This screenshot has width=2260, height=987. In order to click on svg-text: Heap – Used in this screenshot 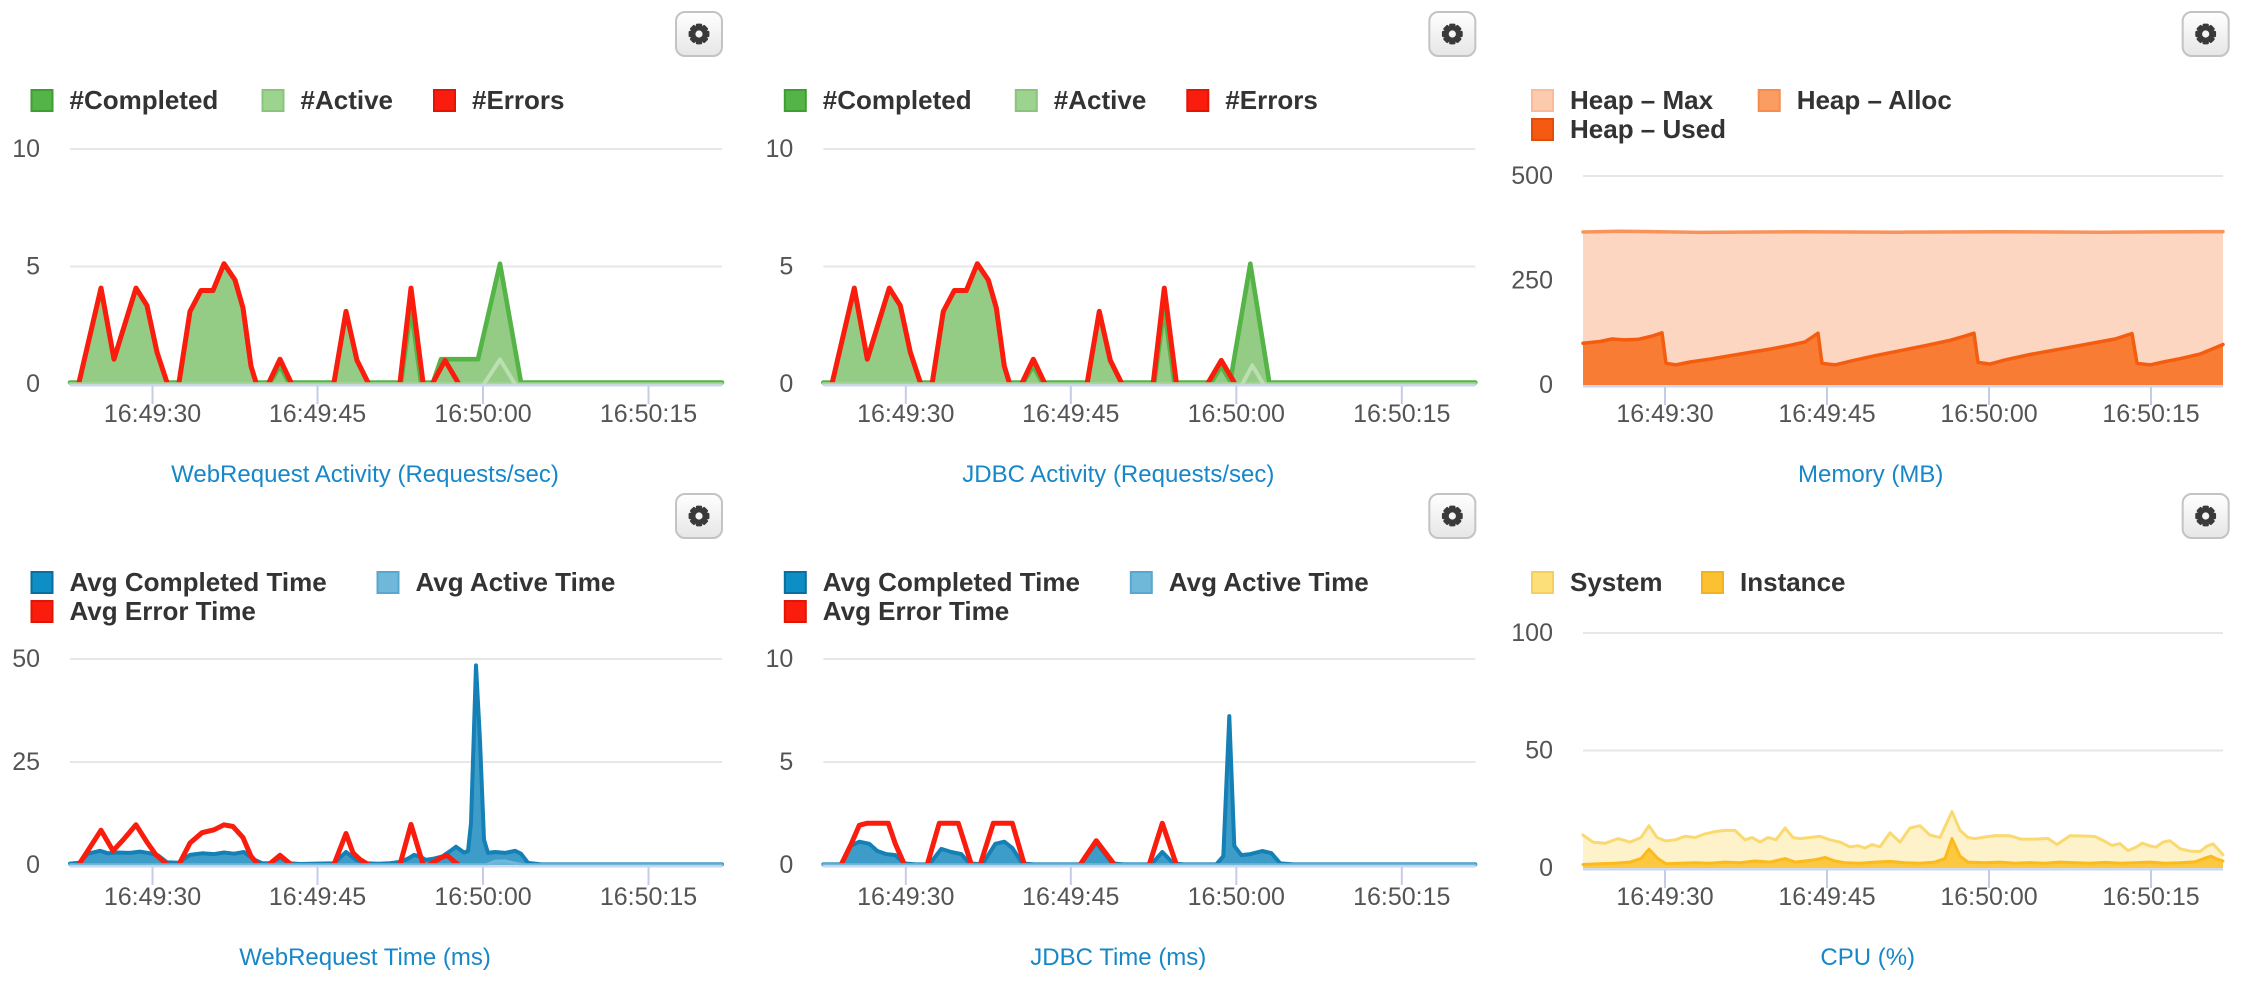, I will do `click(1648, 129)`.